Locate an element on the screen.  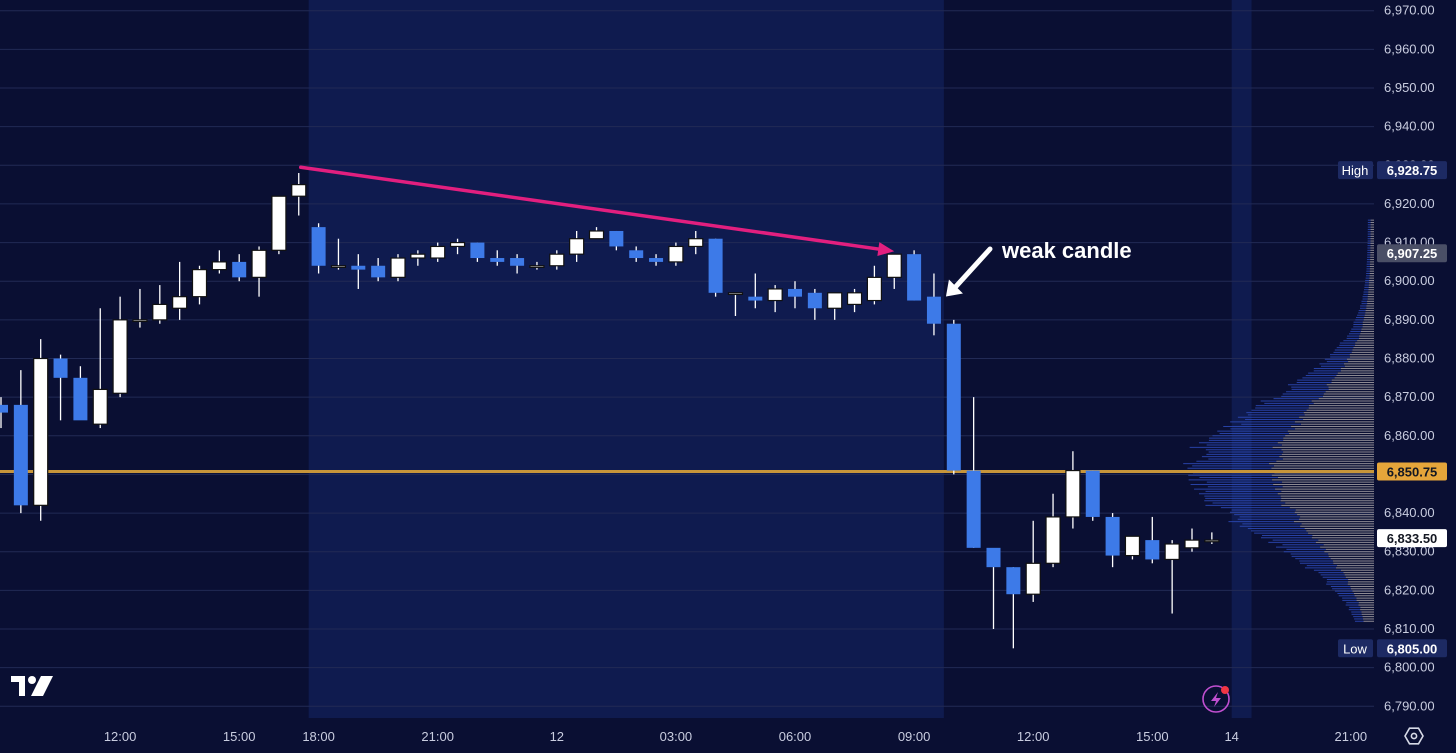
time-tick-label: 14 is located at coordinates (1231, 736).